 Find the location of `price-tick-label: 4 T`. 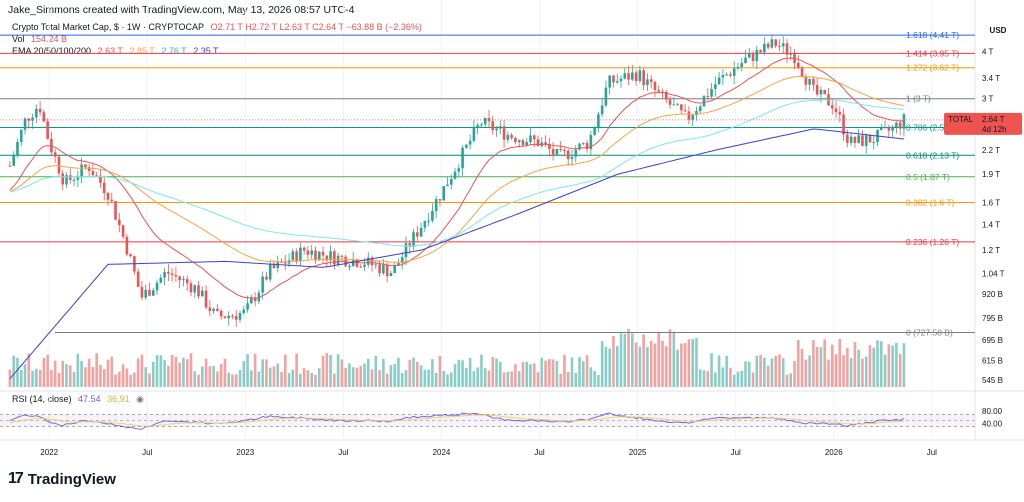

price-tick-label: 4 T is located at coordinates (988, 51).